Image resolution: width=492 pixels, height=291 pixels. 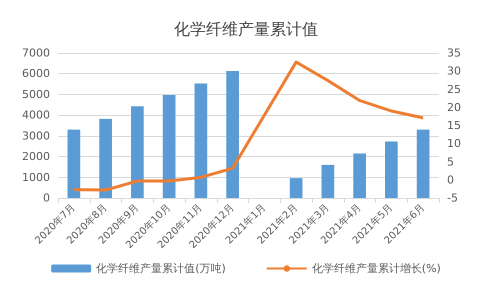 What do you see at coordinates (454, 71) in the screenshot?
I see `y2-tick-label: 30` at bounding box center [454, 71].